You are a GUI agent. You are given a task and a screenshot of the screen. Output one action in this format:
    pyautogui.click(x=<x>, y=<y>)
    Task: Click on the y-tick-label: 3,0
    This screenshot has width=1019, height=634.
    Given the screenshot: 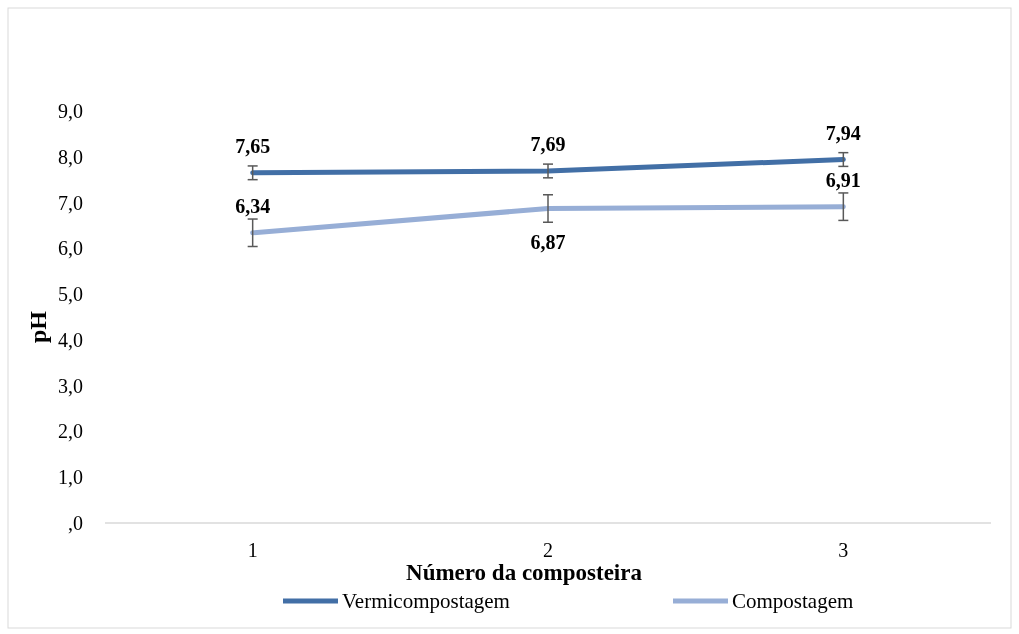 What is the action you would take?
    pyautogui.click(x=70, y=385)
    